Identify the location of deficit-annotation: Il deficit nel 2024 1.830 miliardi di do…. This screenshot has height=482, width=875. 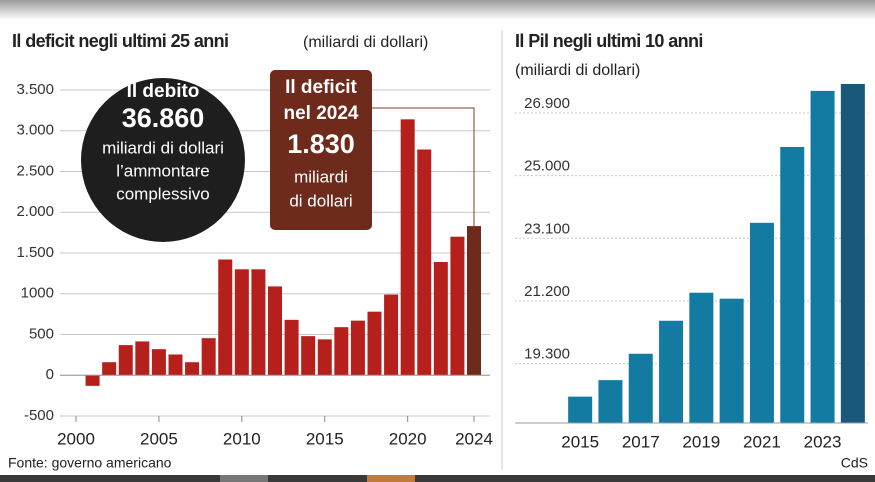
(372, 150).